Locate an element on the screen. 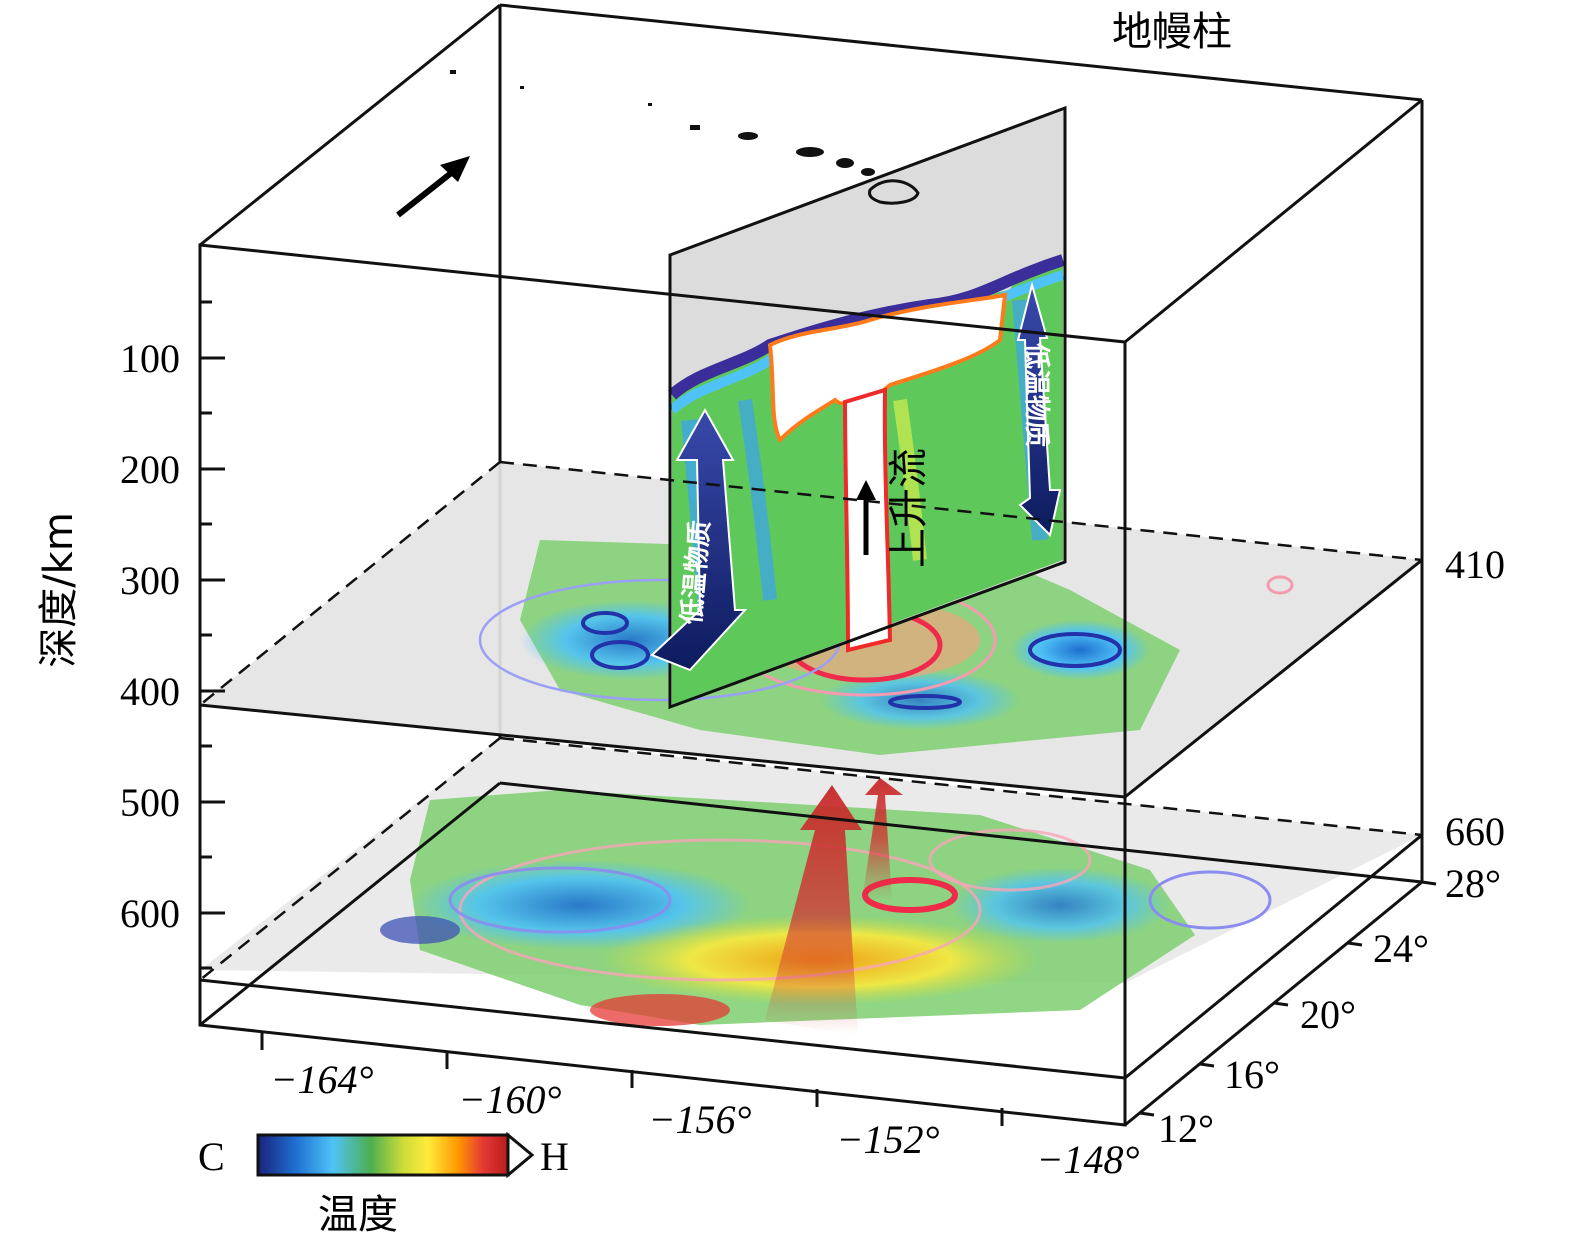 This screenshot has height=1250, width=1575. colorbar-low-label: C is located at coordinates (211, 1156).